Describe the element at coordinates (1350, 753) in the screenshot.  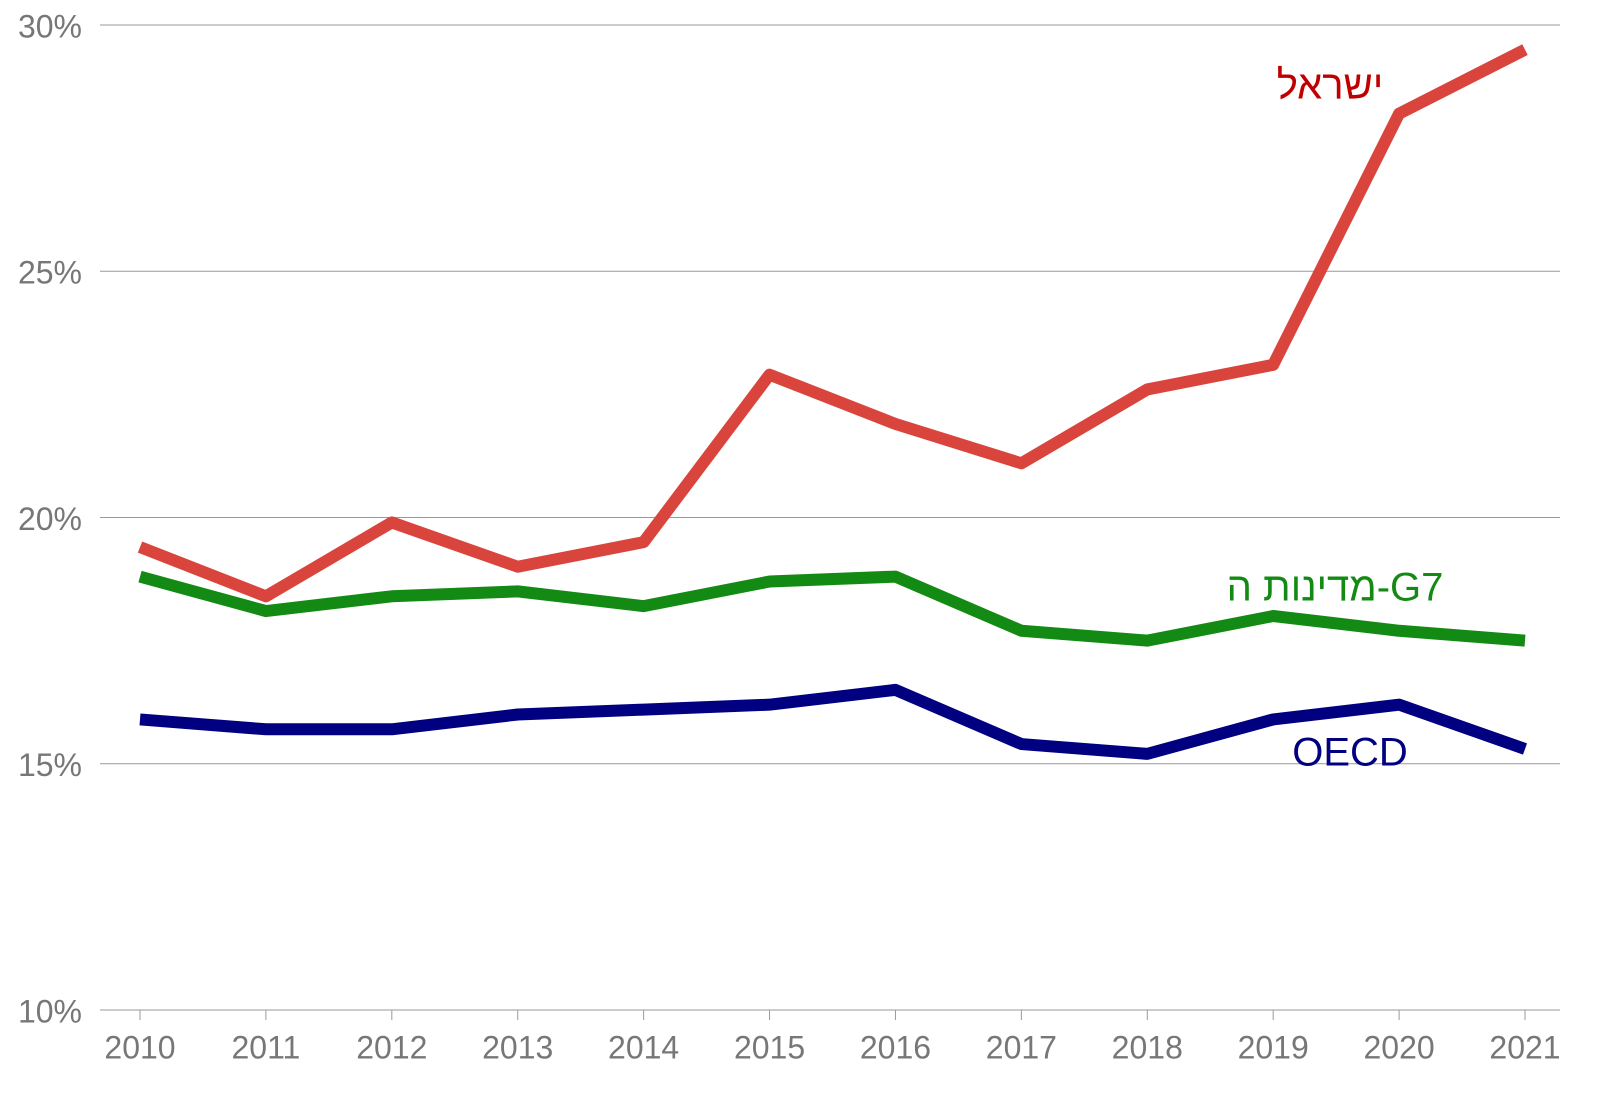
I see `series-label: OECD` at that location.